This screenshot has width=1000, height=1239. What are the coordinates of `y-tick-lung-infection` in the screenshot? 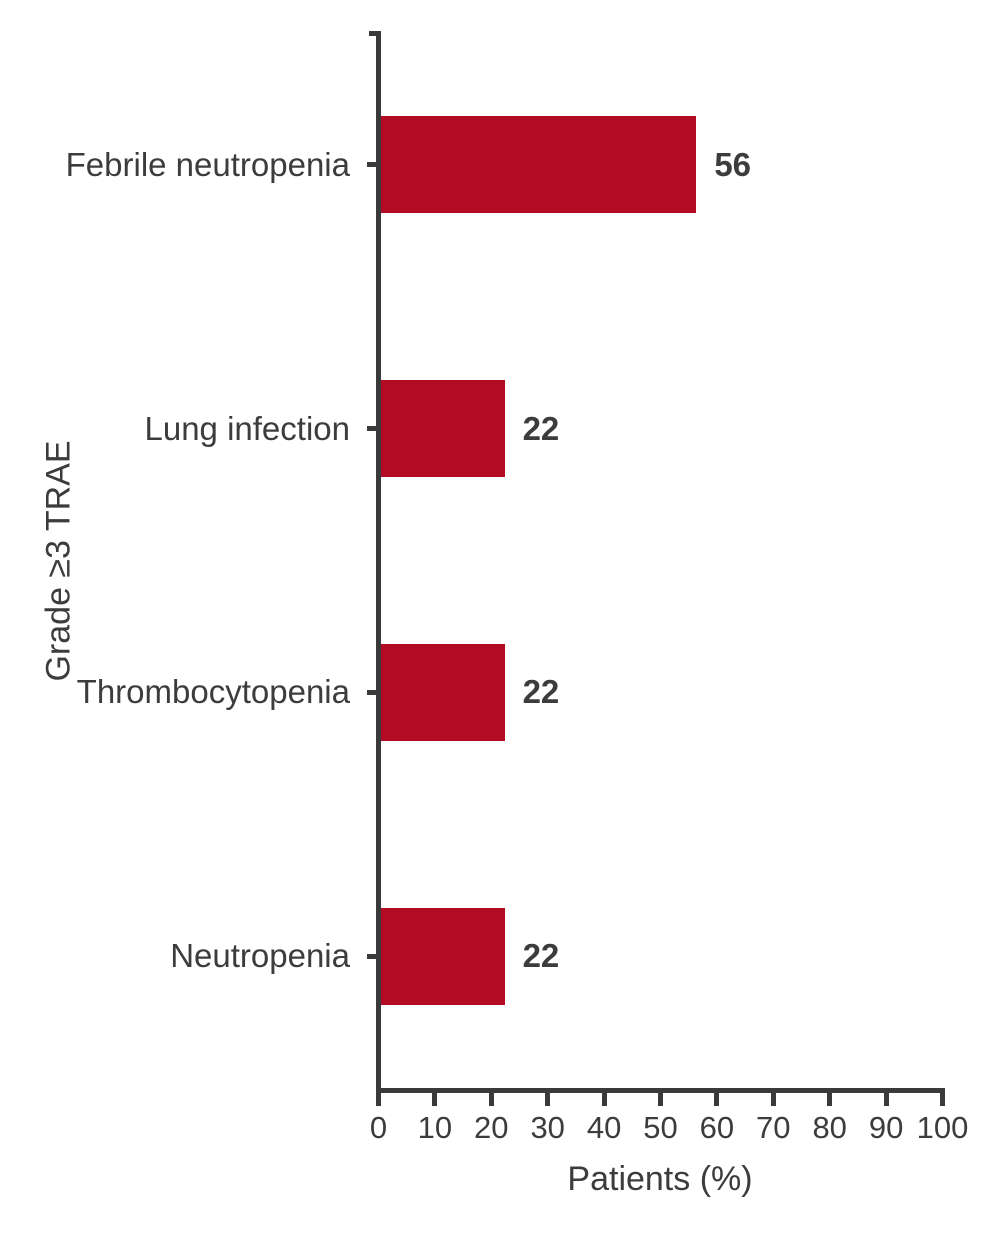 It's located at (372, 429).